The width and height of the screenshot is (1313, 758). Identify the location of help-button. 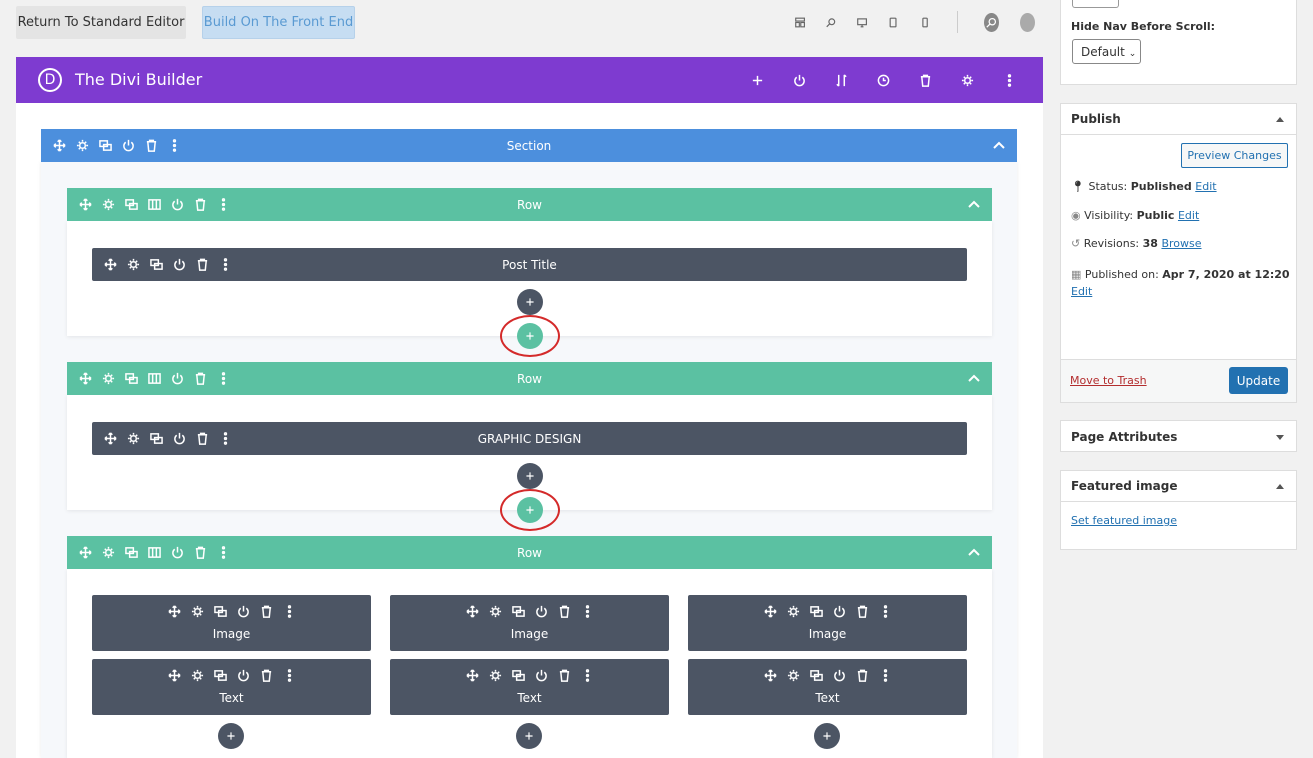
(1027, 22).